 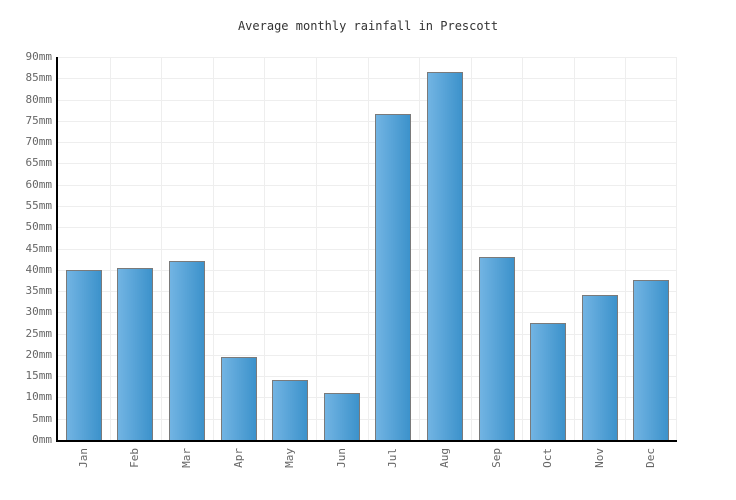 I want to click on y-axis-tick-label: 10mm, so click(x=39, y=397).